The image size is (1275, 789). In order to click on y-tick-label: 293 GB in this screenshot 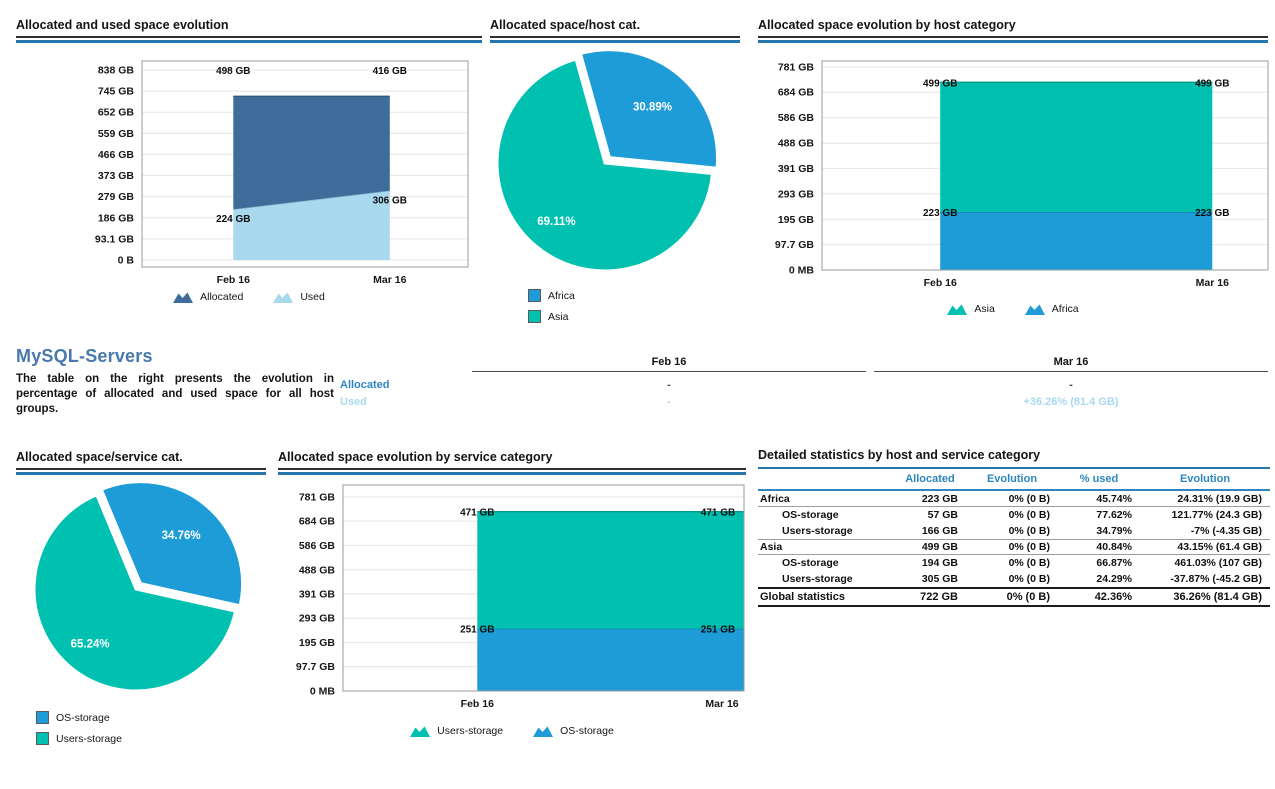, I will do `click(796, 194)`.